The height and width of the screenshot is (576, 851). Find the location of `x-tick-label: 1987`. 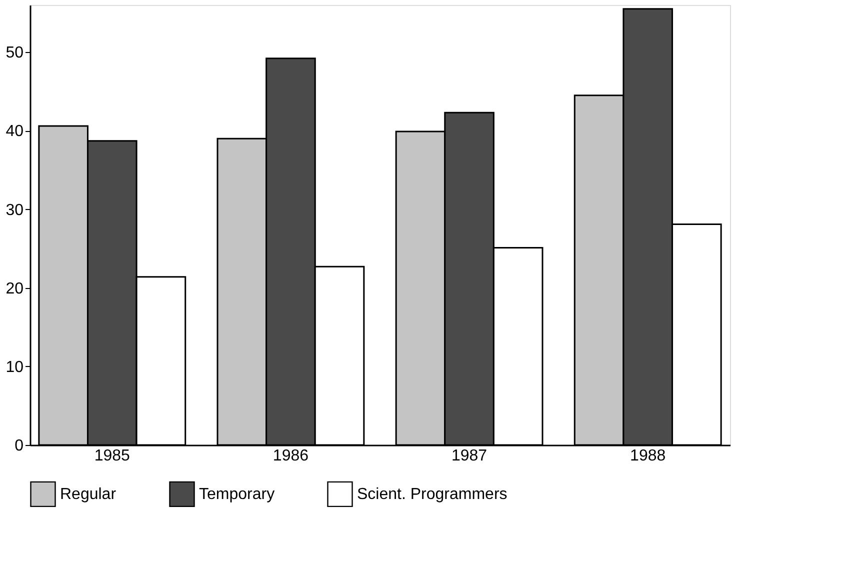

x-tick-label: 1987 is located at coordinates (469, 456).